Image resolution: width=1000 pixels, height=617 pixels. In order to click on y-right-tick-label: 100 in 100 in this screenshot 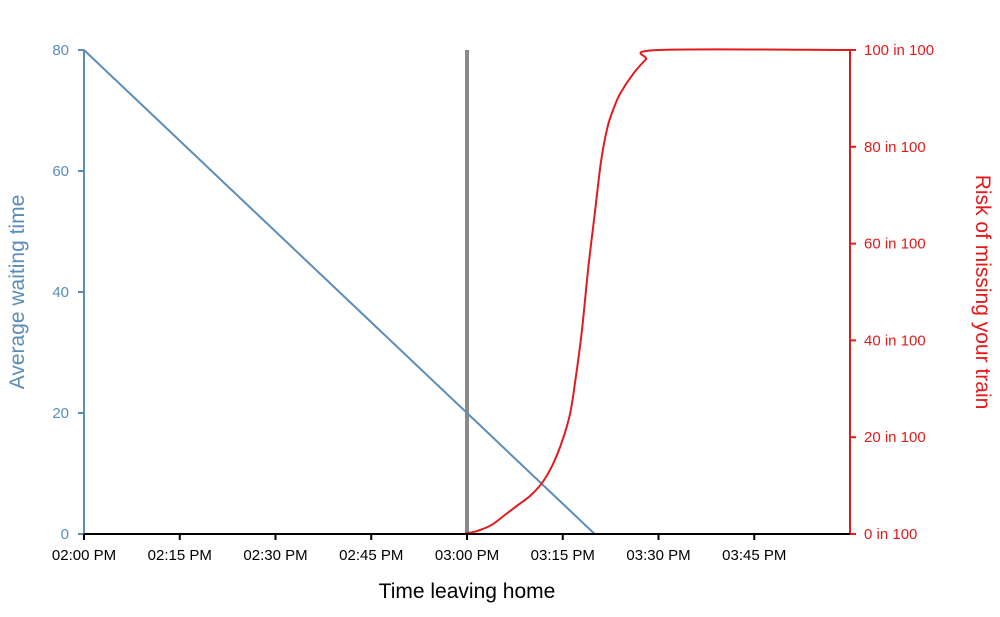, I will do `click(899, 50)`.